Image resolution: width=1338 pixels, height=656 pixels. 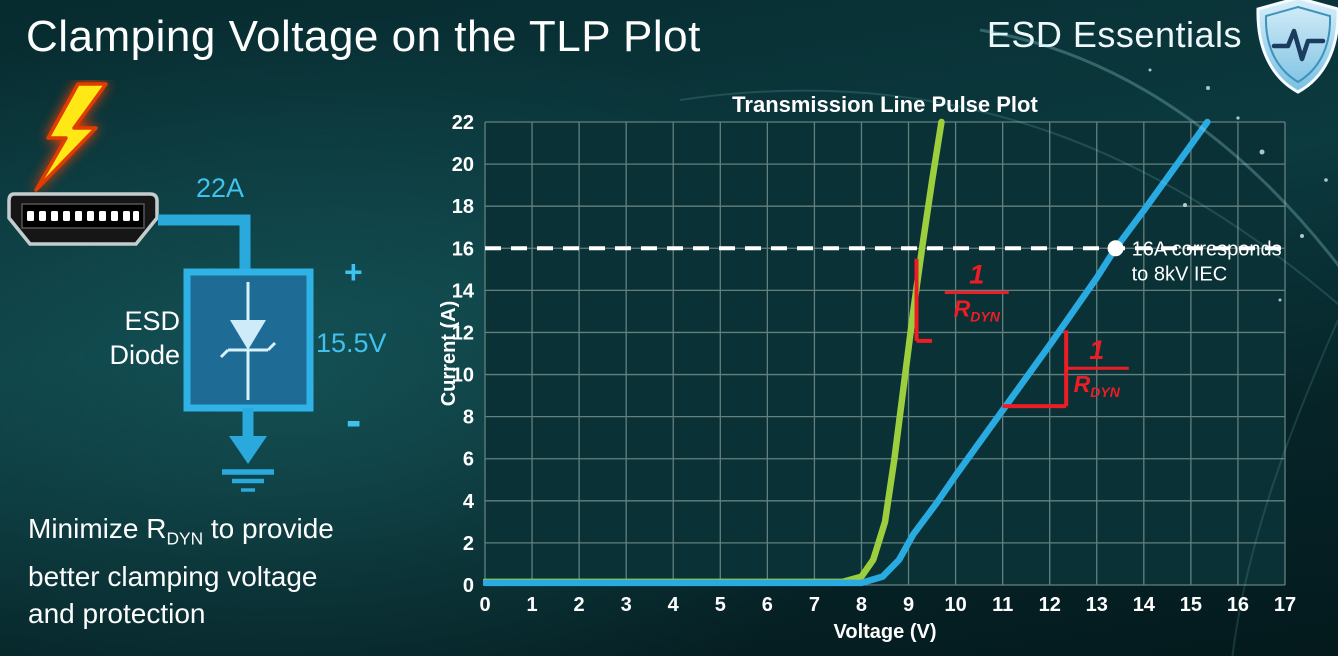 What do you see at coordinates (1097, 385) in the screenshot?
I see `fraction-denominator-blue: RDYN` at bounding box center [1097, 385].